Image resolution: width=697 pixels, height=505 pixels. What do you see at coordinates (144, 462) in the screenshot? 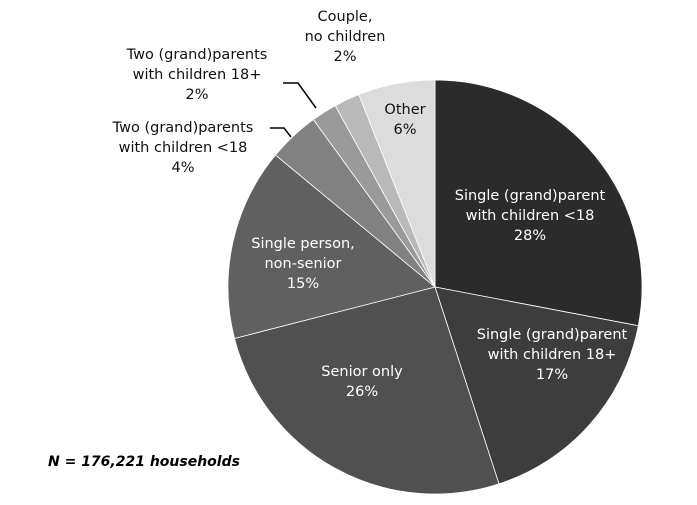
I see `note: N = 176,221 households` at bounding box center [144, 462].